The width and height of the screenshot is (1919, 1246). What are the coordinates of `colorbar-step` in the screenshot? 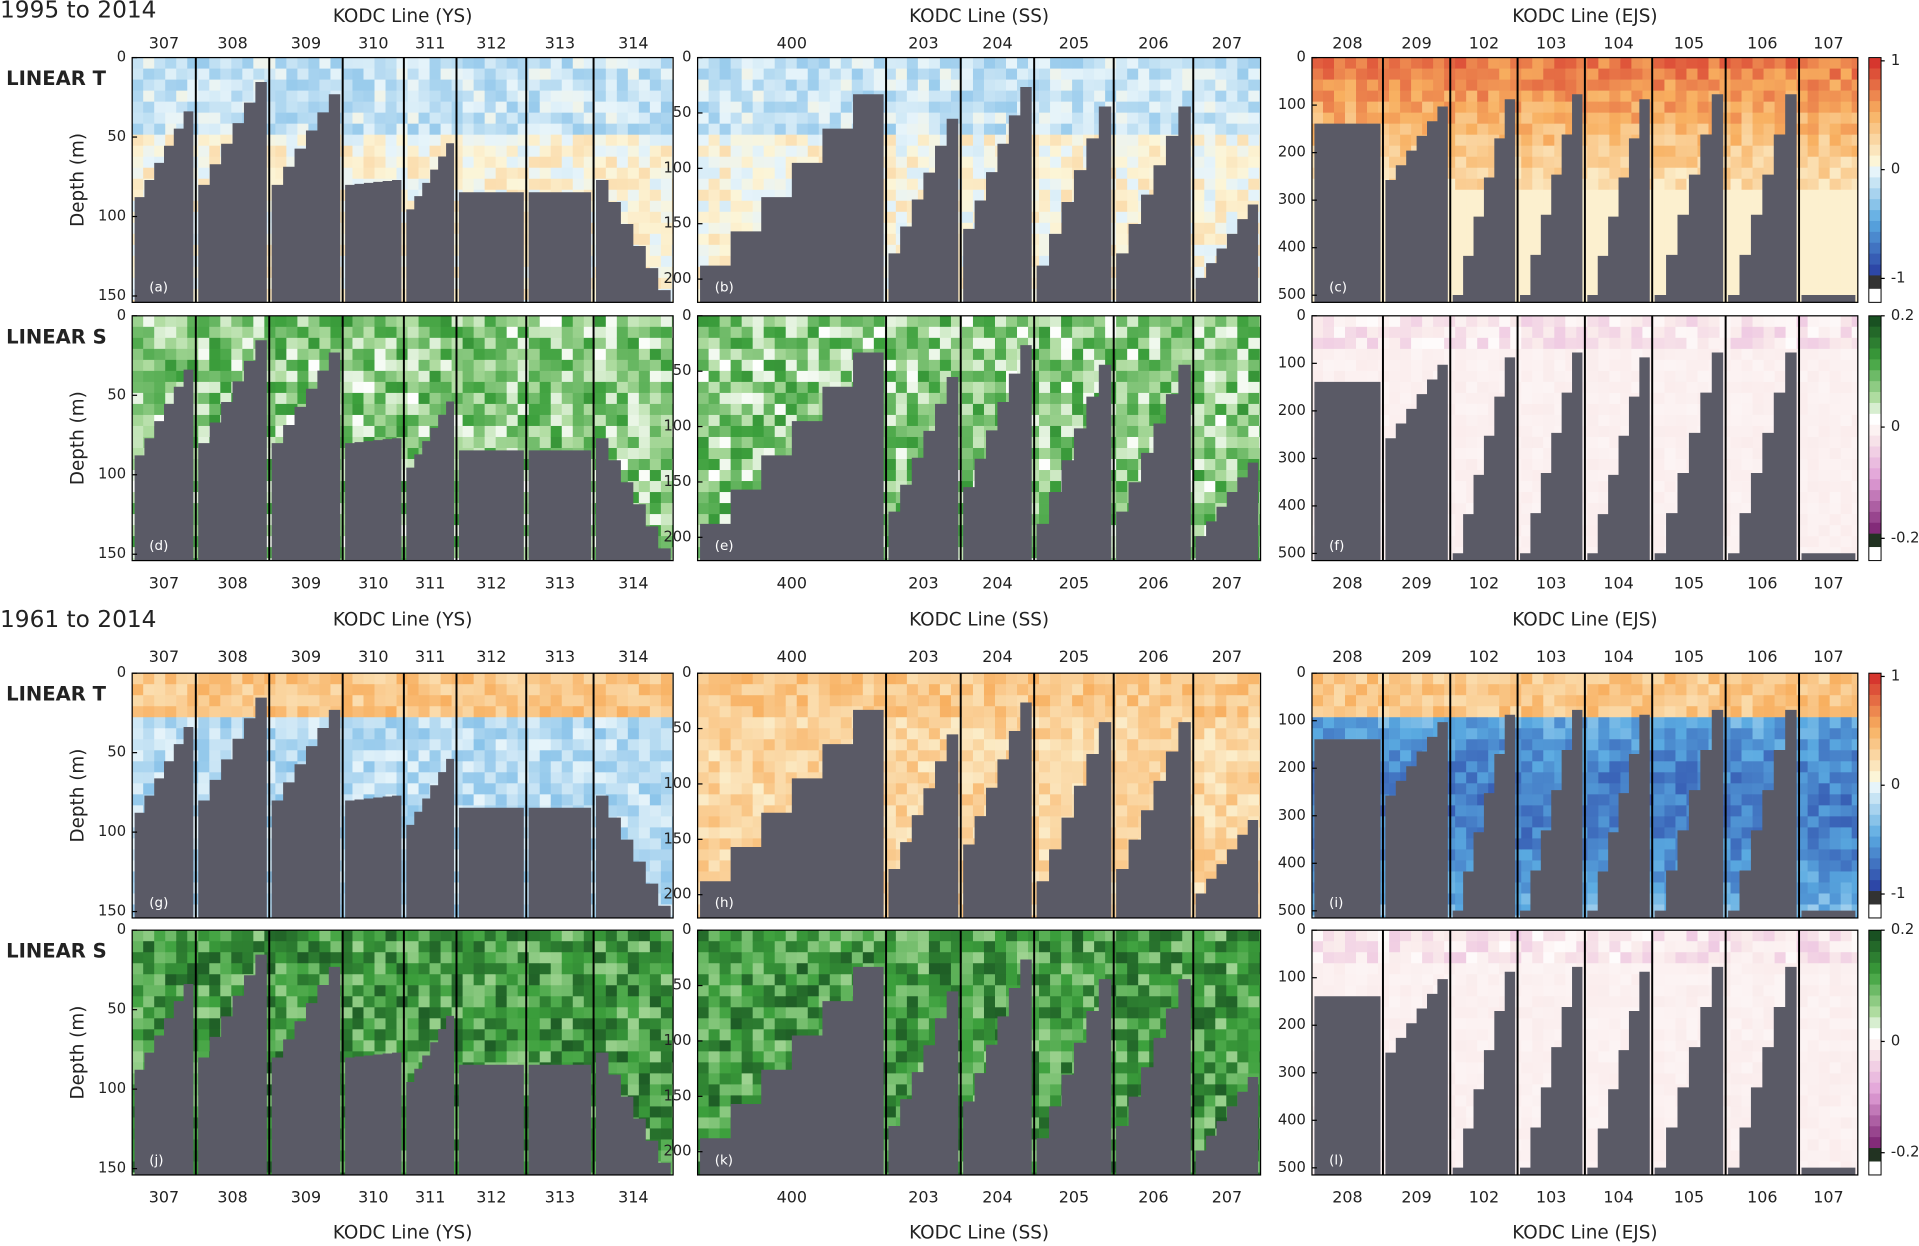 It's located at (1875, 172).